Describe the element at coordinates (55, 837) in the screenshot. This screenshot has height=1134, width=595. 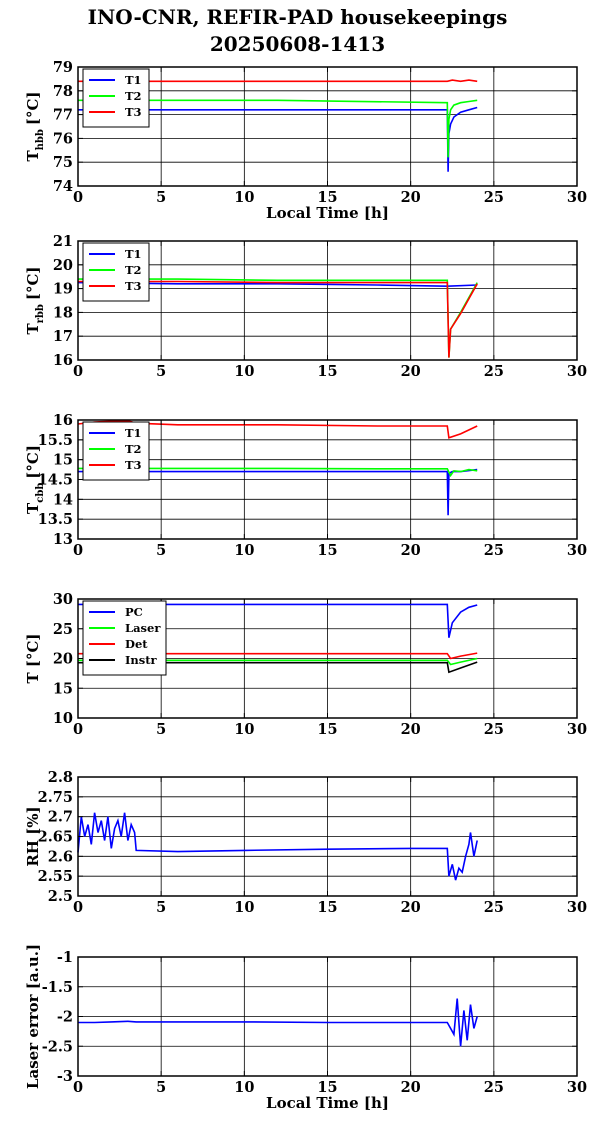
I see `y-tick-label: 2.65` at that location.